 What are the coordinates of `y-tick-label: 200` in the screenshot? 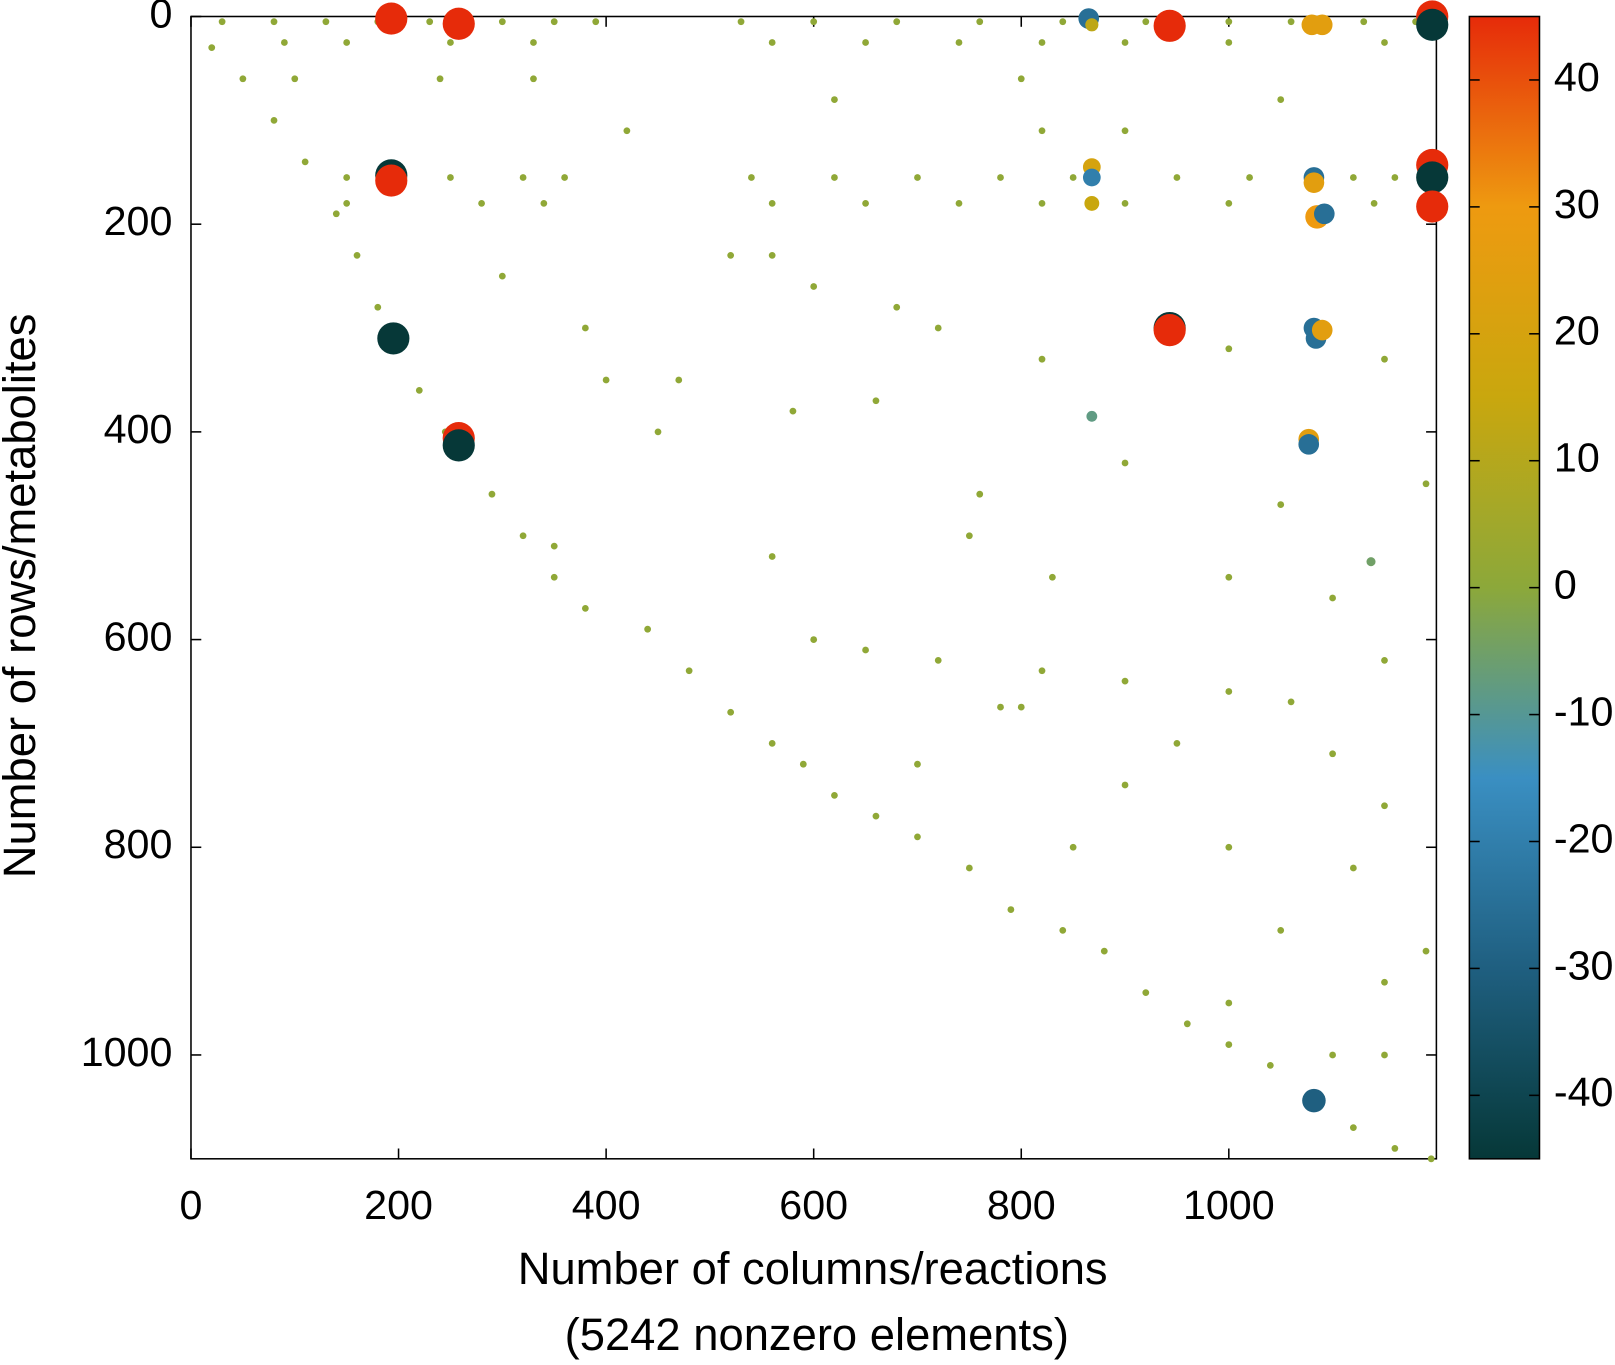 It's located at (138, 221).